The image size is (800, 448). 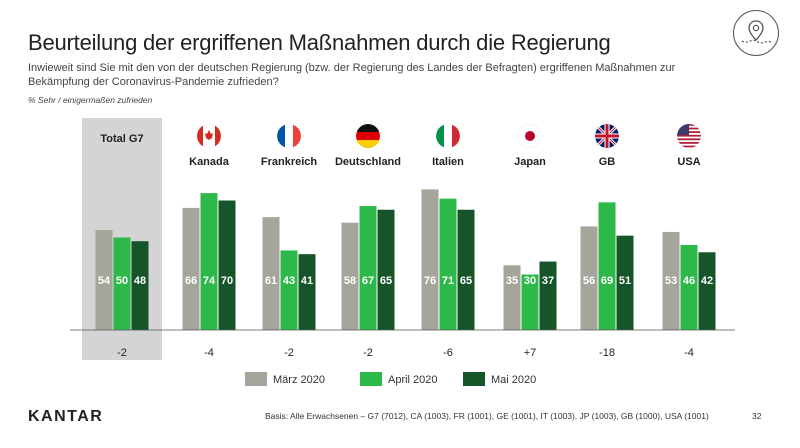 What do you see at coordinates (368, 136) in the screenshot?
I see `germany-flag-icon` at bounding box center [368, 136].